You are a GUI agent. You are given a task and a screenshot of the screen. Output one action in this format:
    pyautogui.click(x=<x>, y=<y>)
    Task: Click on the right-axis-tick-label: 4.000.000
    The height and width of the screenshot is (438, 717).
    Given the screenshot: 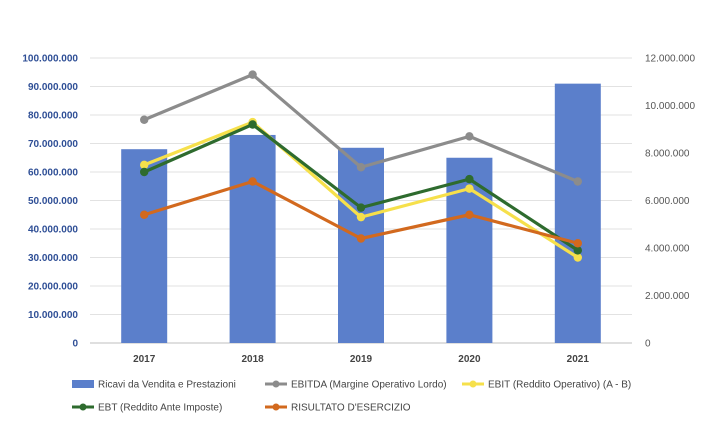 What is the action you would take?
    pyautogui.click(x=667, y=249)
    